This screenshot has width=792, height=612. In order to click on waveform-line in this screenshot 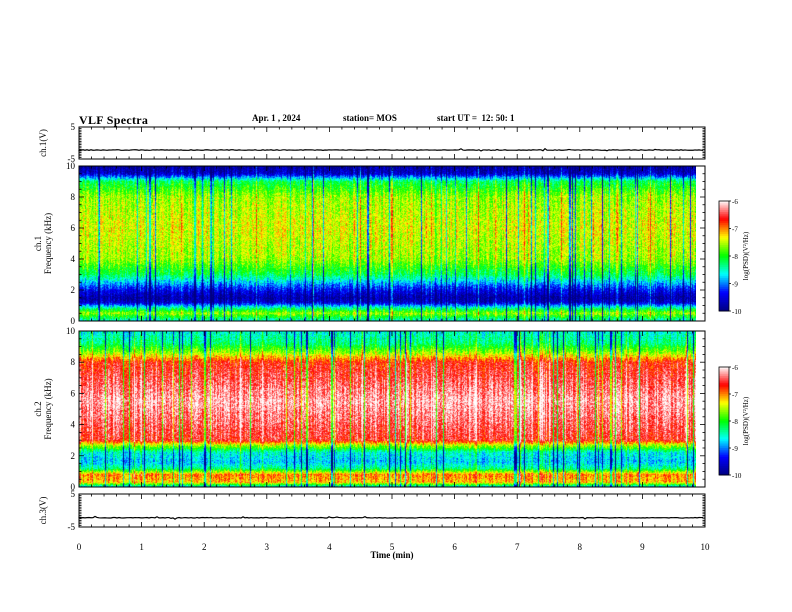, I will do `click(390, 517)`.